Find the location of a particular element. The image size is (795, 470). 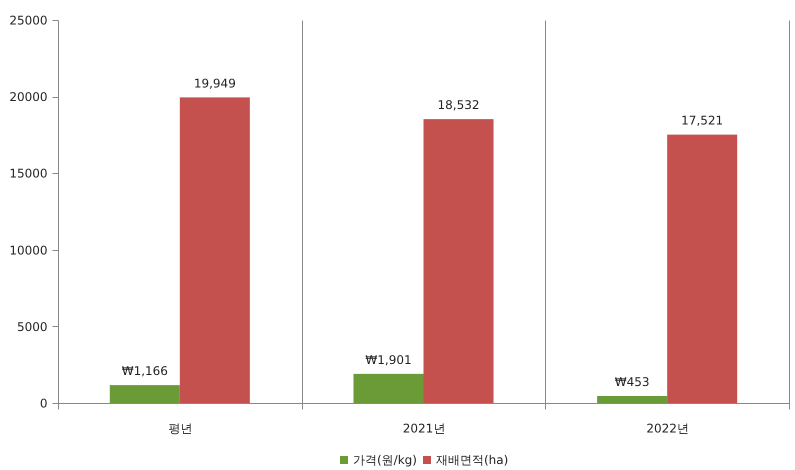

y-tick-label: 5000 is located at coordinates (32, 327).